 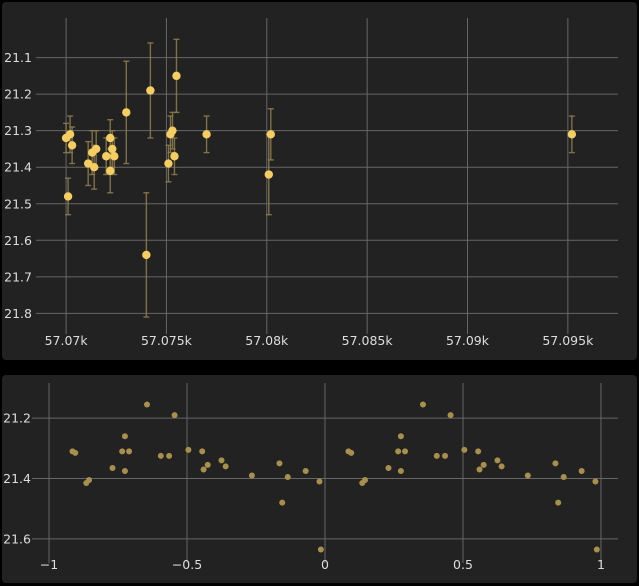 What do you see at coordinates (18, 276) in the screenshot?
I see `y-tick-label: 21.7` at bounding box center [18, 276].